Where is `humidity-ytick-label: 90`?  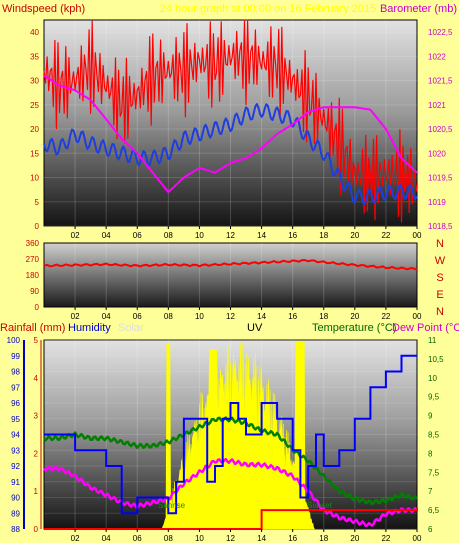
humidity-ytick-label: 90 is located at coordinates (15, 498).